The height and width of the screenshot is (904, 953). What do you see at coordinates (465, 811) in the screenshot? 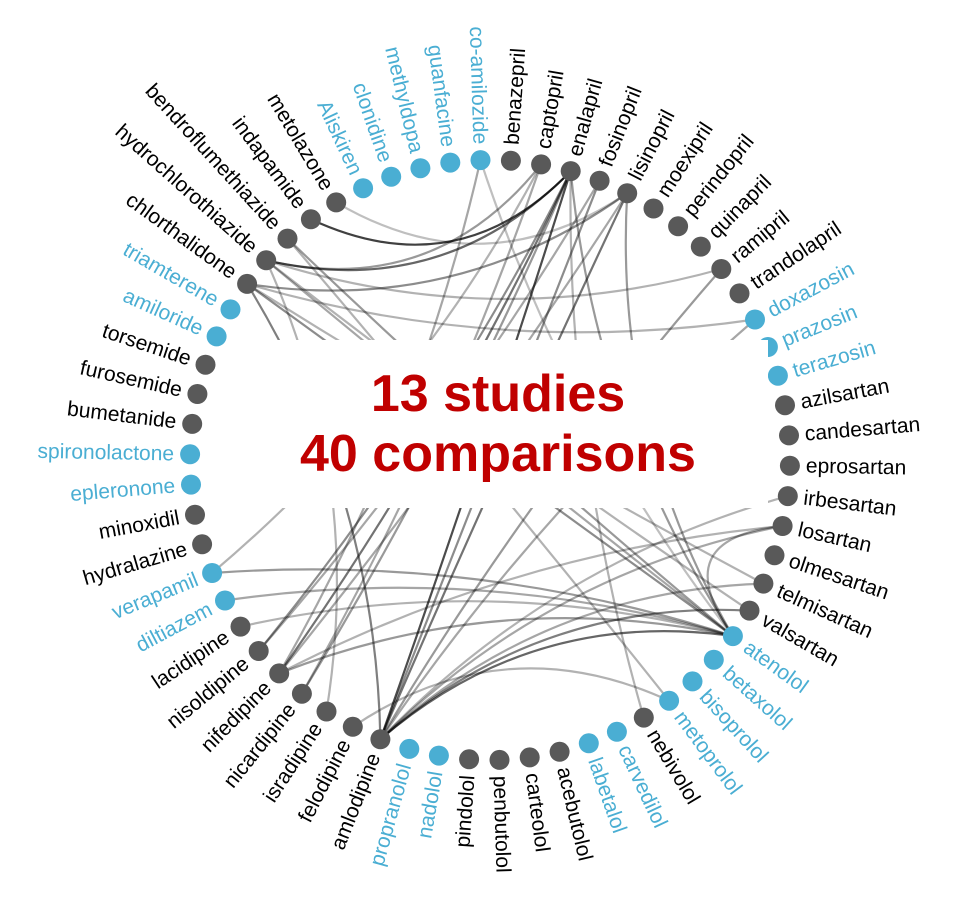
I see `drug-node-label: pindolol` at bounding box center [465, 811].